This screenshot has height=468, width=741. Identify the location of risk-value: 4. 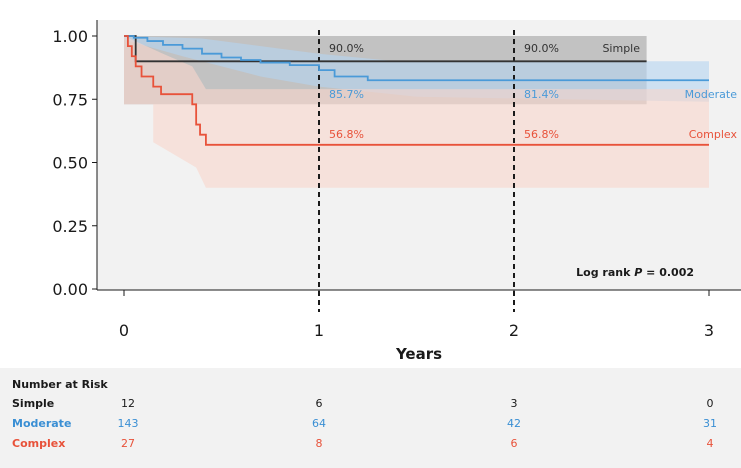
(710, 443).